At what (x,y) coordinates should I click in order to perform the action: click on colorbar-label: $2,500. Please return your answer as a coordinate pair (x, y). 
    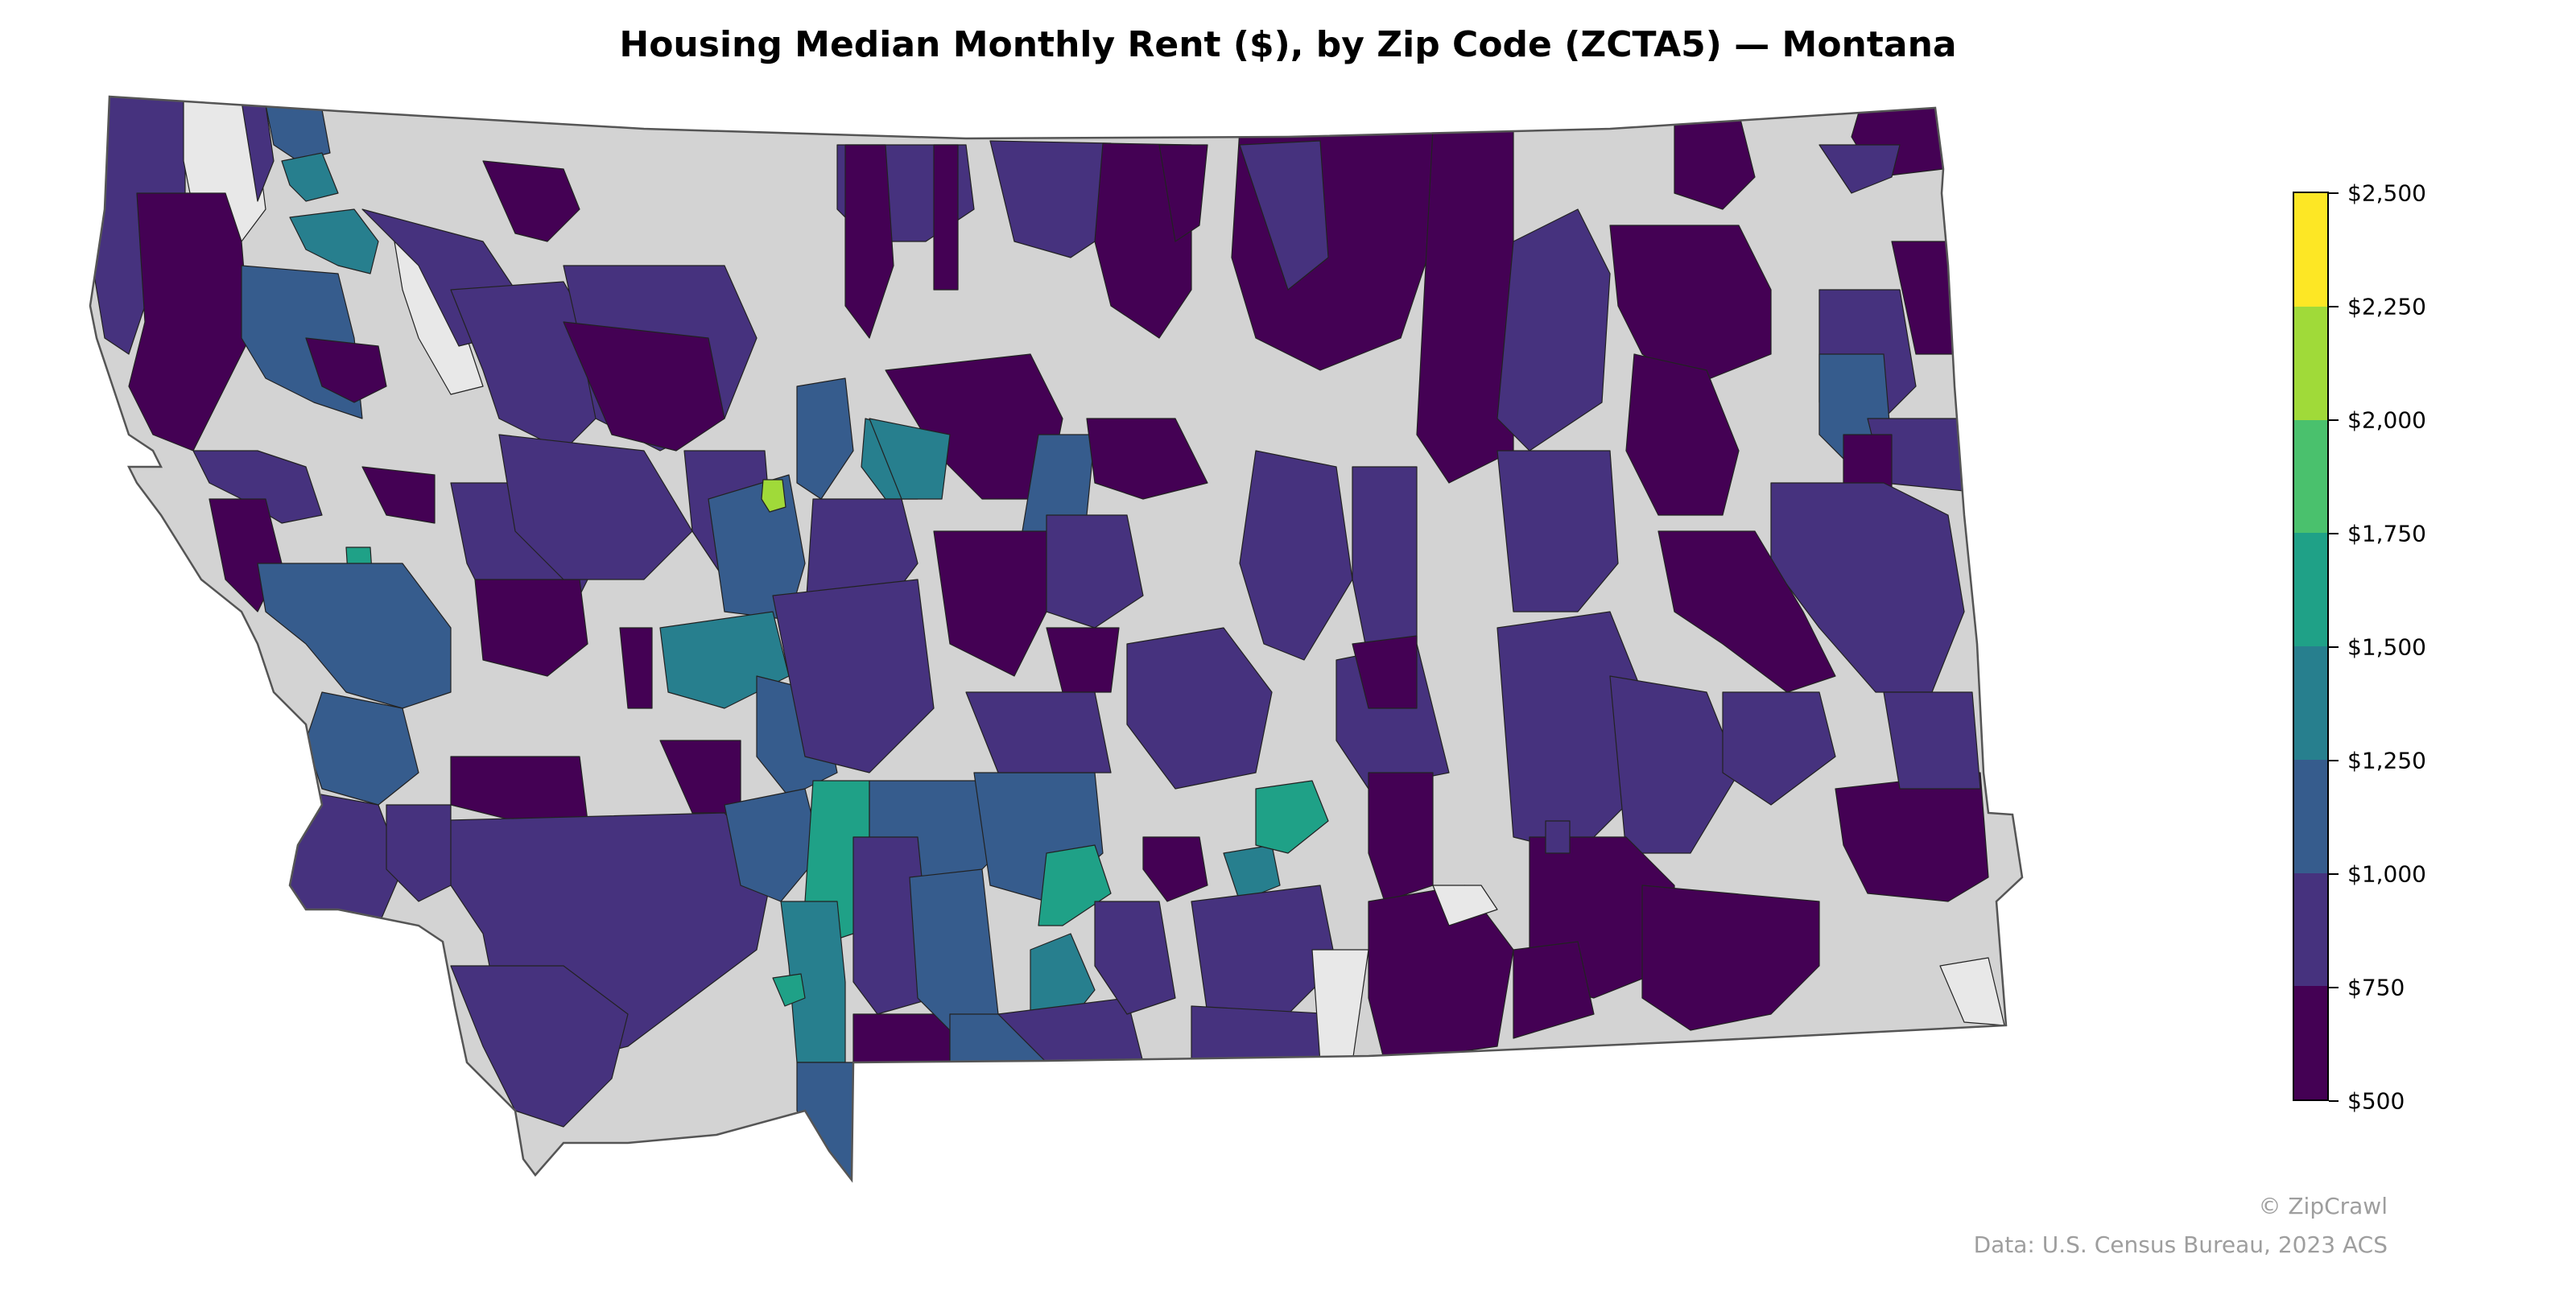
    Looking at the image, I should click on (2386, 193).